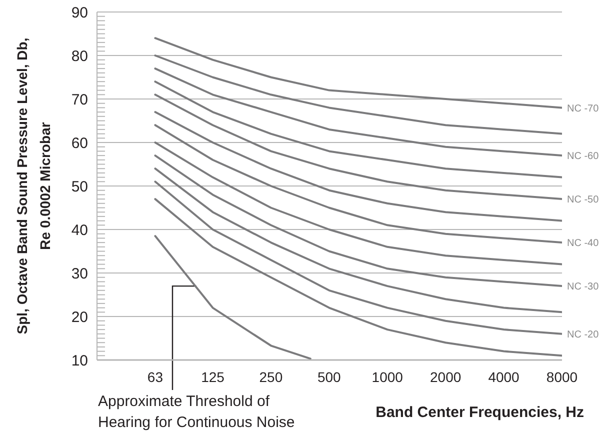 This screenshot has width=602, height=437. Describe the element at coordinates (583, 287) in the screenshot. I see `series-label: NC -30` at that location.